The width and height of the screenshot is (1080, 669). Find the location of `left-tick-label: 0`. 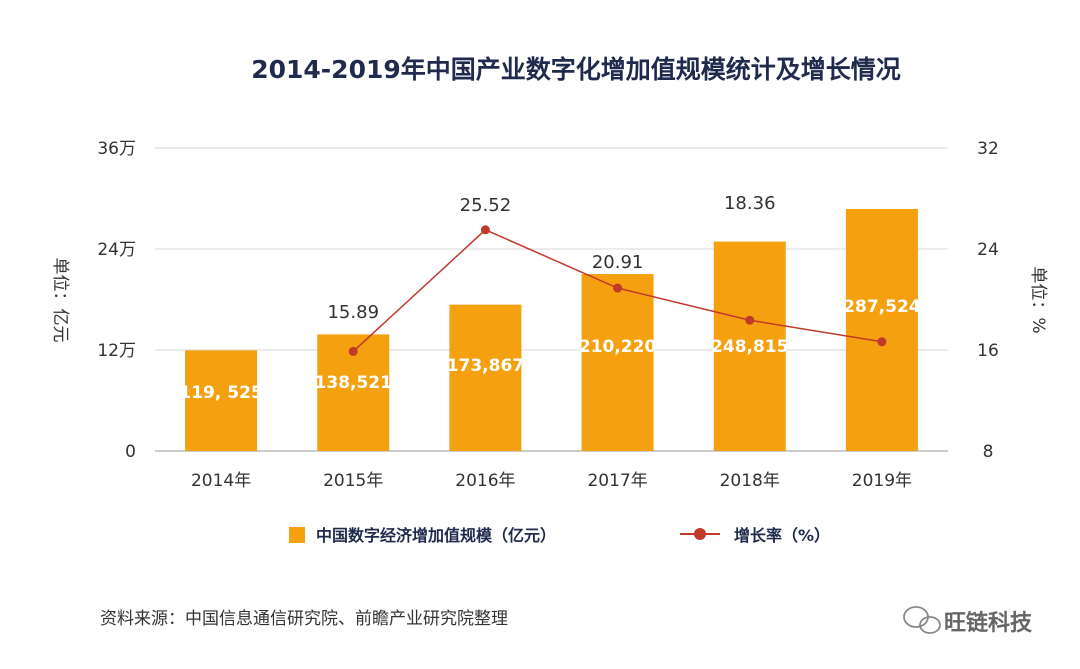

left-tick-label: 0 is located at coordinates (130, 452).